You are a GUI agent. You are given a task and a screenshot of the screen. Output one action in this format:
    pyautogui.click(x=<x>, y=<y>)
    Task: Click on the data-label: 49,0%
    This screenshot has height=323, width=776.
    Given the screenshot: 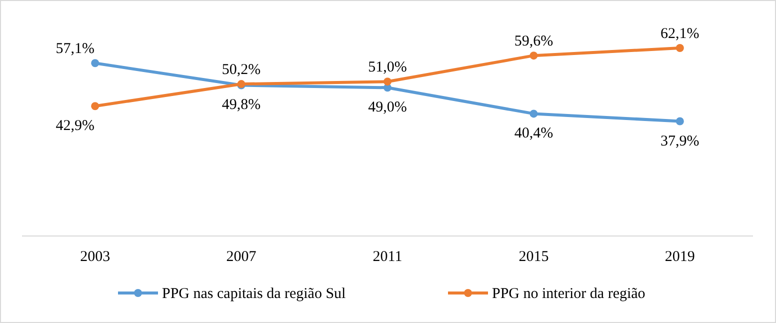 What is the action you would take?
    pyautogui.click(x=387, y=108)
    